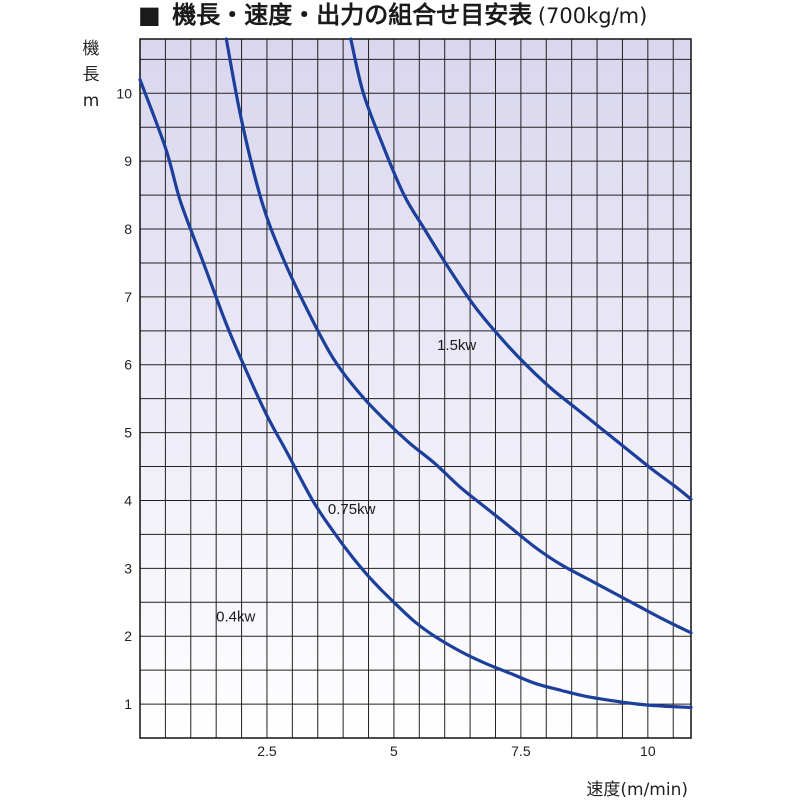 This screenshot has width=800, height=800. What do you see at coordinates (346, 481) in the screenshot?
I see `series-labels: 0.4kw 0.75kw 1.5kw` at bounding box center [346, 481].